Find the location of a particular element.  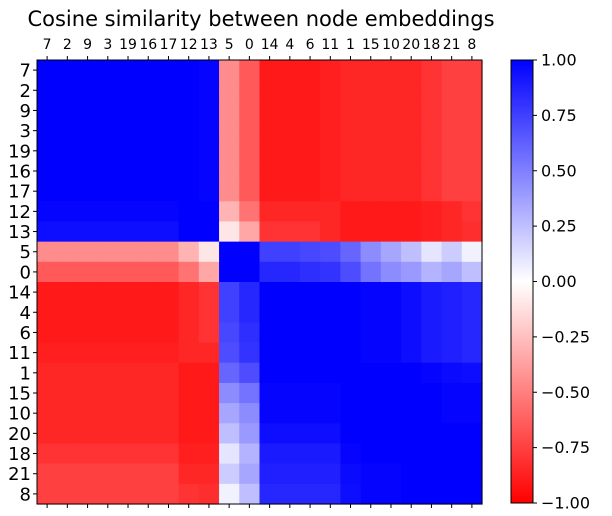

y-tick-label: 6 is located at coordinates (25, 333).